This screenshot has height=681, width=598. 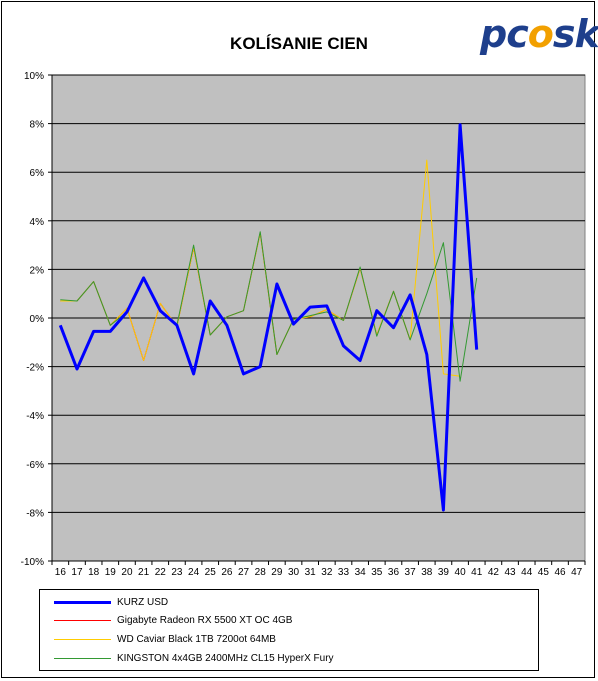 What do you see at coordinates (411, 572) in the screenshot?
I see `x-tick-label: 37` at bounding box center [411, 572].